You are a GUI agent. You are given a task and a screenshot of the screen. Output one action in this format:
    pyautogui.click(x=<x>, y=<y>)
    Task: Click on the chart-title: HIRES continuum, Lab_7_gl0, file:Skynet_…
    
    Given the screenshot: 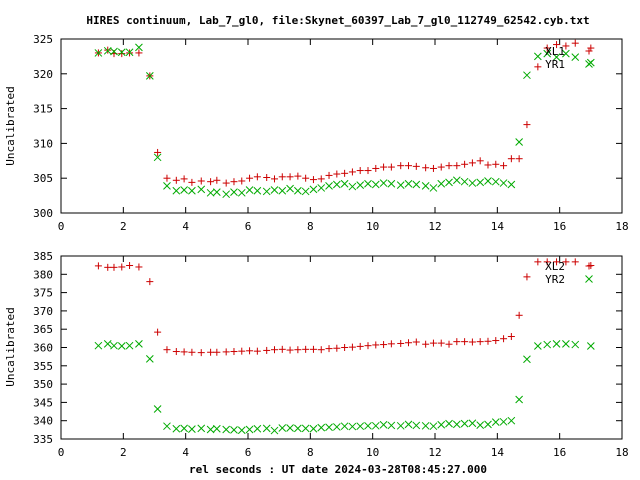 What is the action you would take?
    pyautogui.click(x=337, y=20)
    